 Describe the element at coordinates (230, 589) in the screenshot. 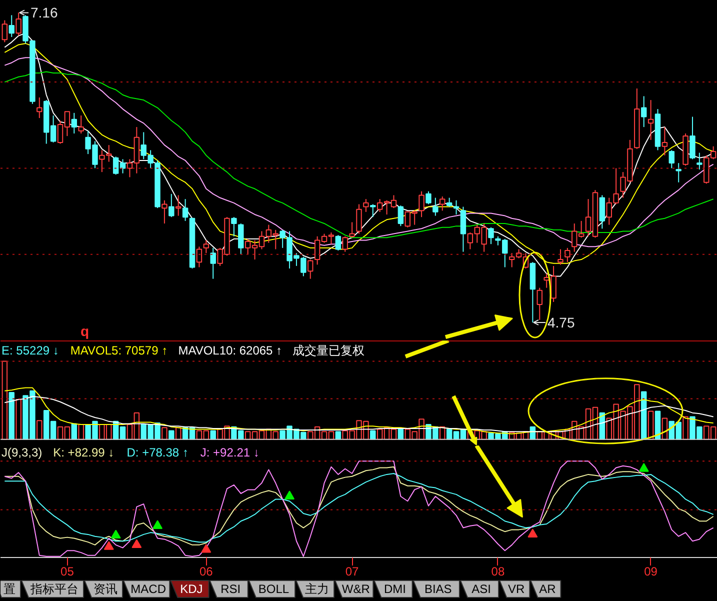

I see `text: RSI` at that location.